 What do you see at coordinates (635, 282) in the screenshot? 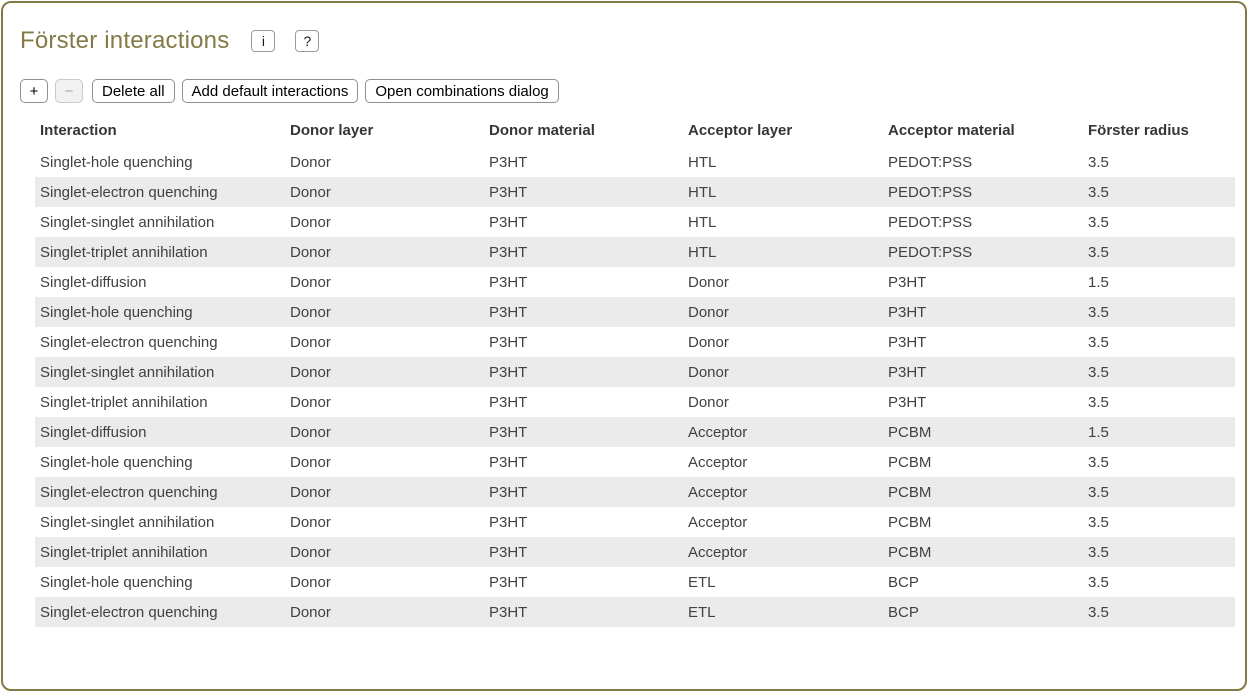
I see `table-row: Singlet-diffusion Donor P3HT Donor P3HT 1.5` at bounding box center [635, 282].